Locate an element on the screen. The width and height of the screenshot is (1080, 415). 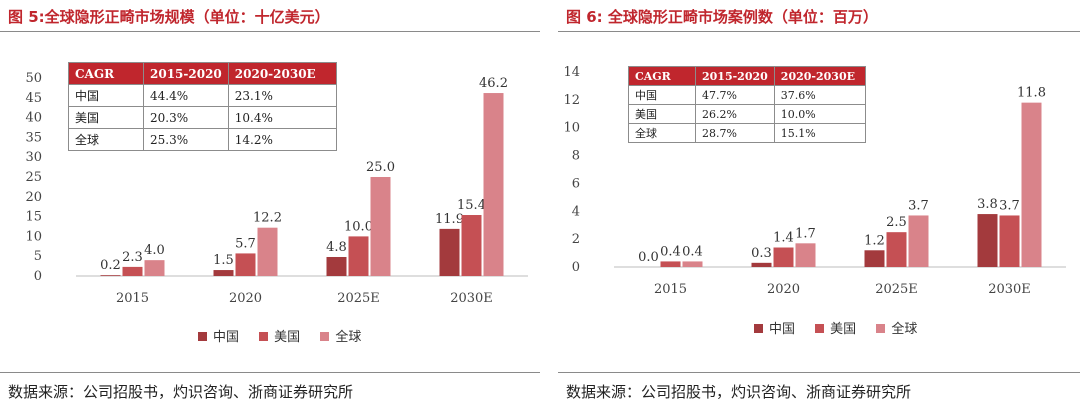
cagr-table-row: 全球 28.7% 15.1% is located at coordinates (747, 133).